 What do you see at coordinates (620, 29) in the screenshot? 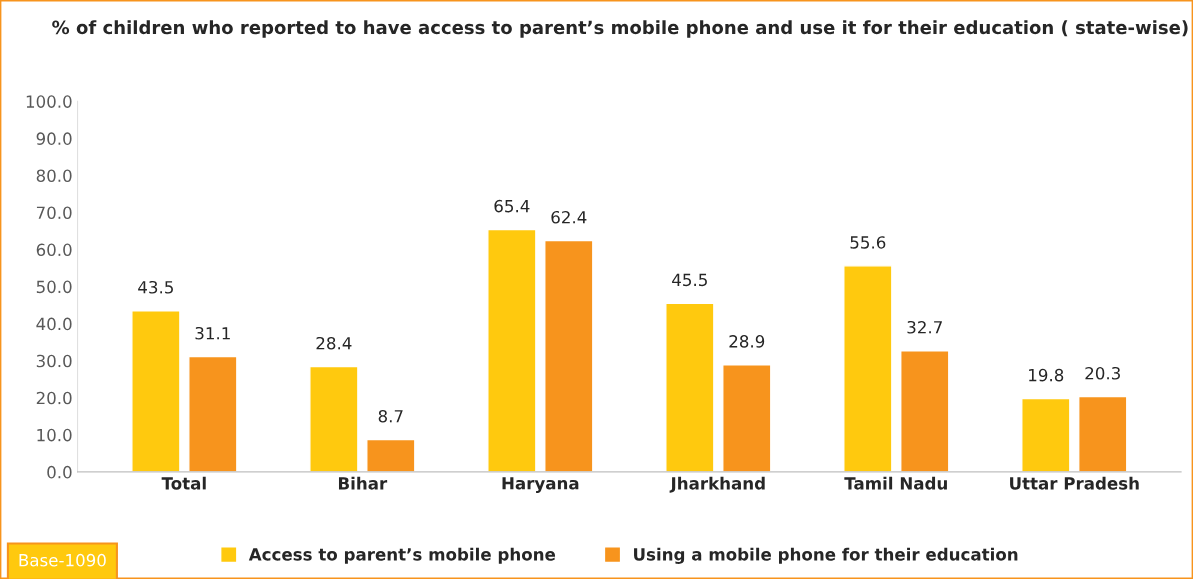
I see `chart-title: % of children who reported to have access to parent’s mobile phone and use it for their education ( state-wise)` at bounding box center [620, 29].